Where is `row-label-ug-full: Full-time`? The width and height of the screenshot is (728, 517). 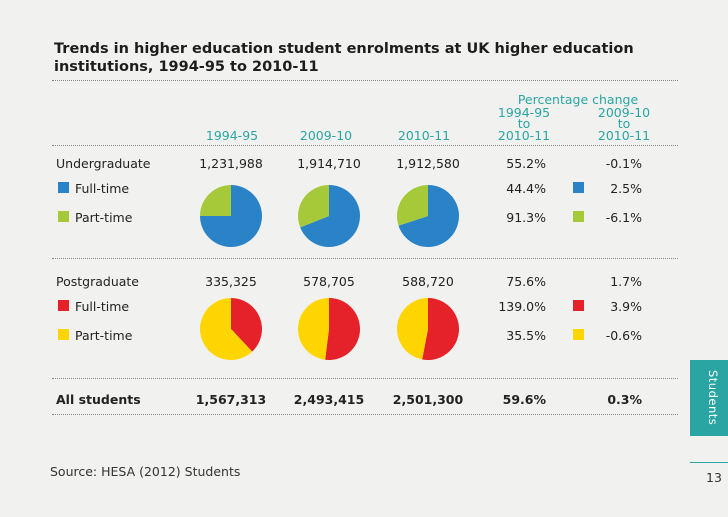
row-label-ug-full: Full-time is located at coordinates (102, 188).